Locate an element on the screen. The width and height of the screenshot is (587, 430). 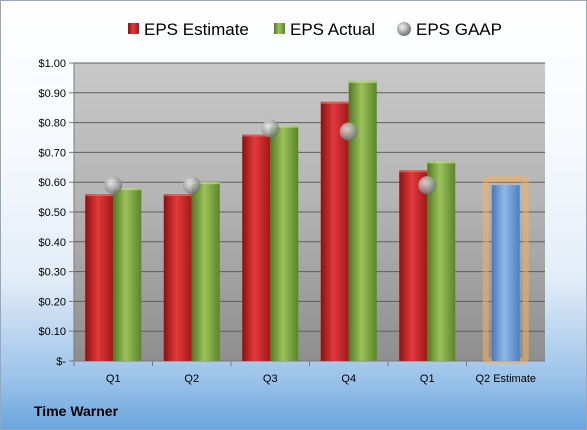
legend-swatch-eps-actual is located at coordinates (279, 28).